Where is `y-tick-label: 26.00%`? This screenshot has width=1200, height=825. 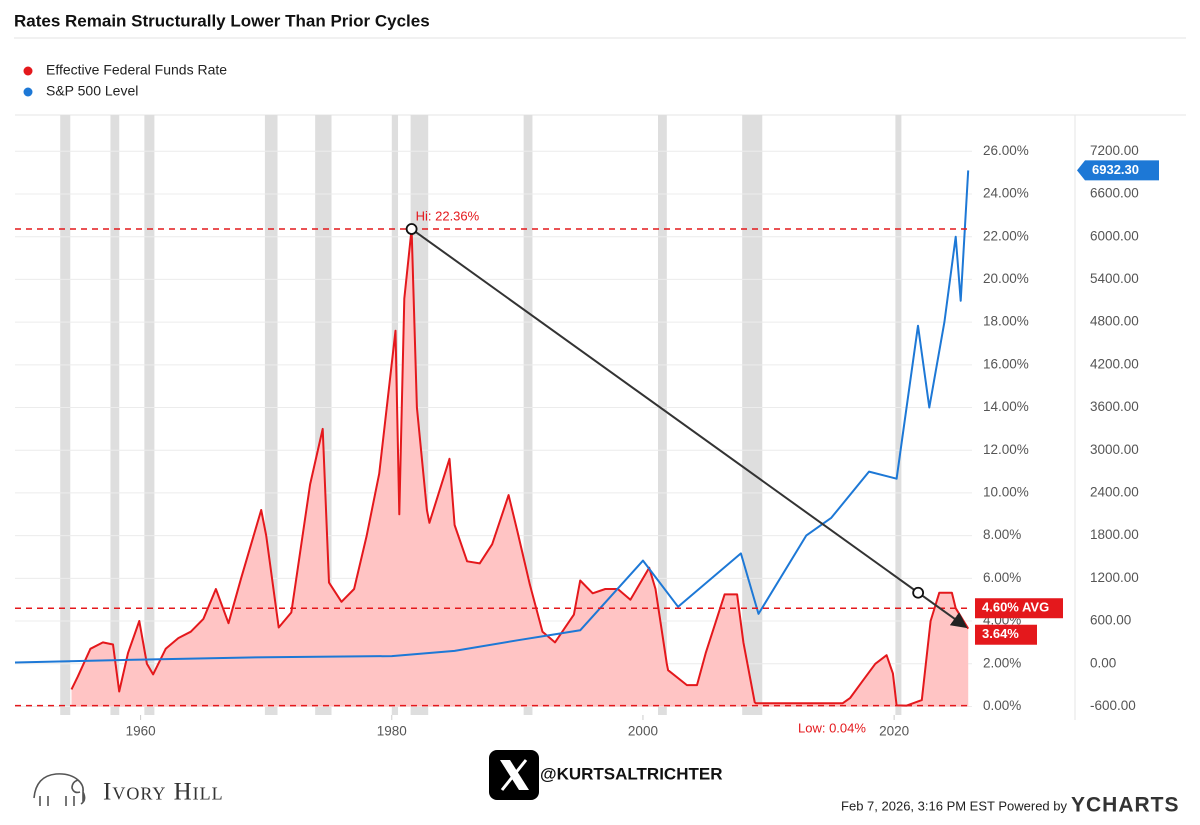 y-tick-label: 26.00% is located at coordinates (1006, 150).